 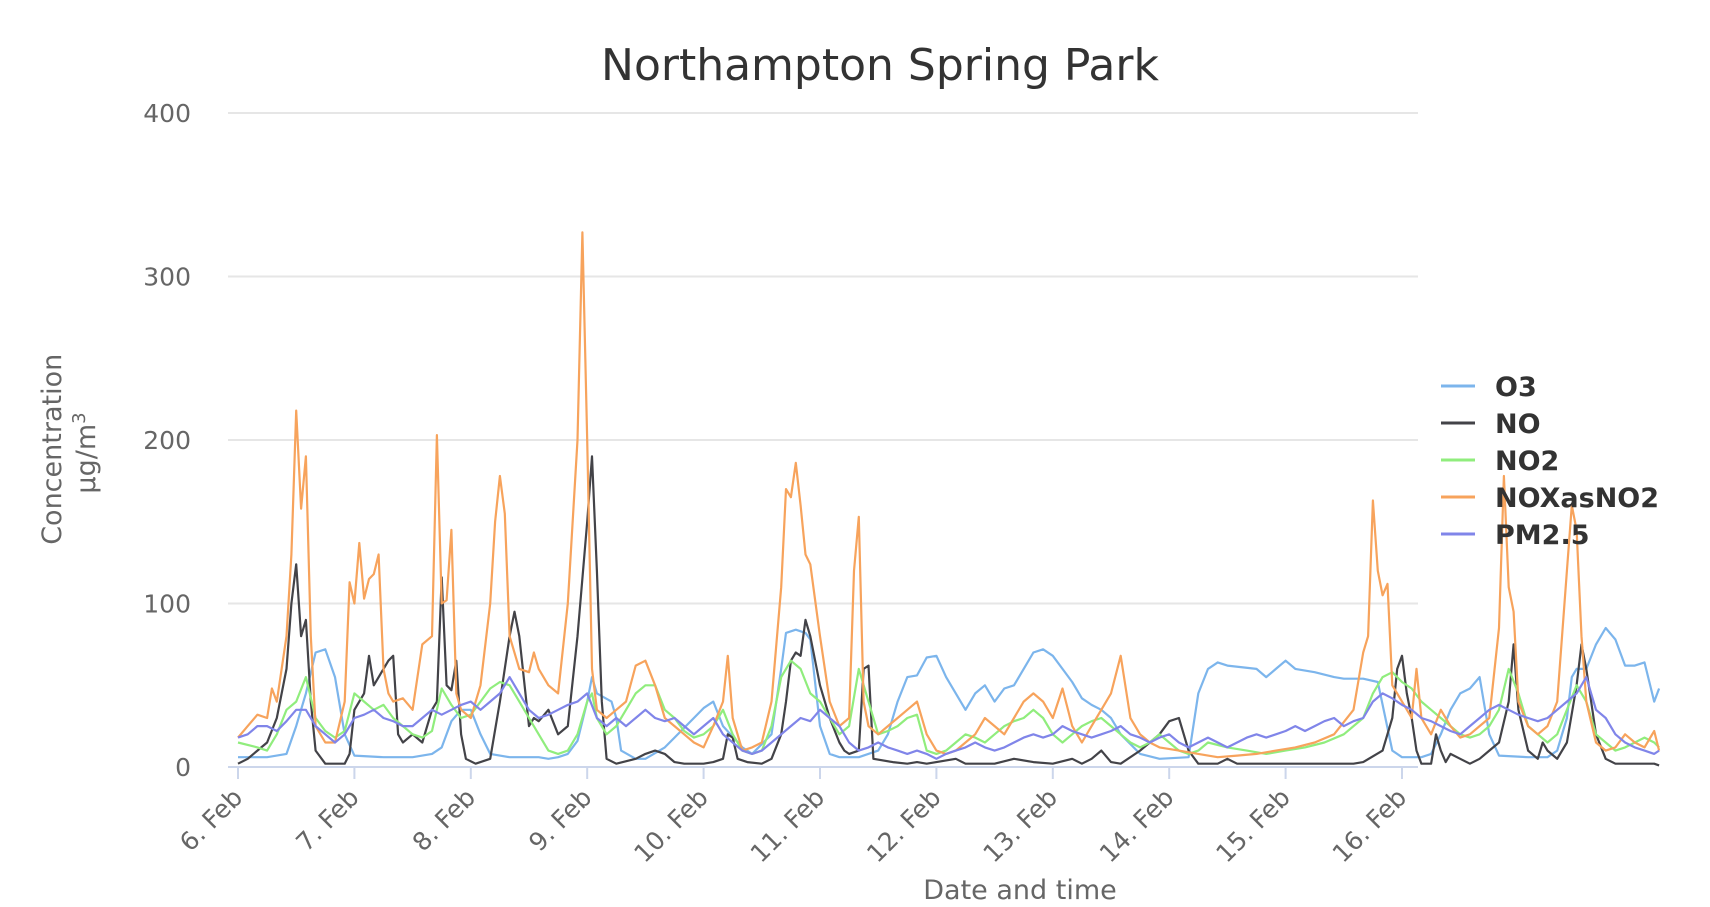 I want to click on y-tick-label: 100, so click(x=167, y=604).